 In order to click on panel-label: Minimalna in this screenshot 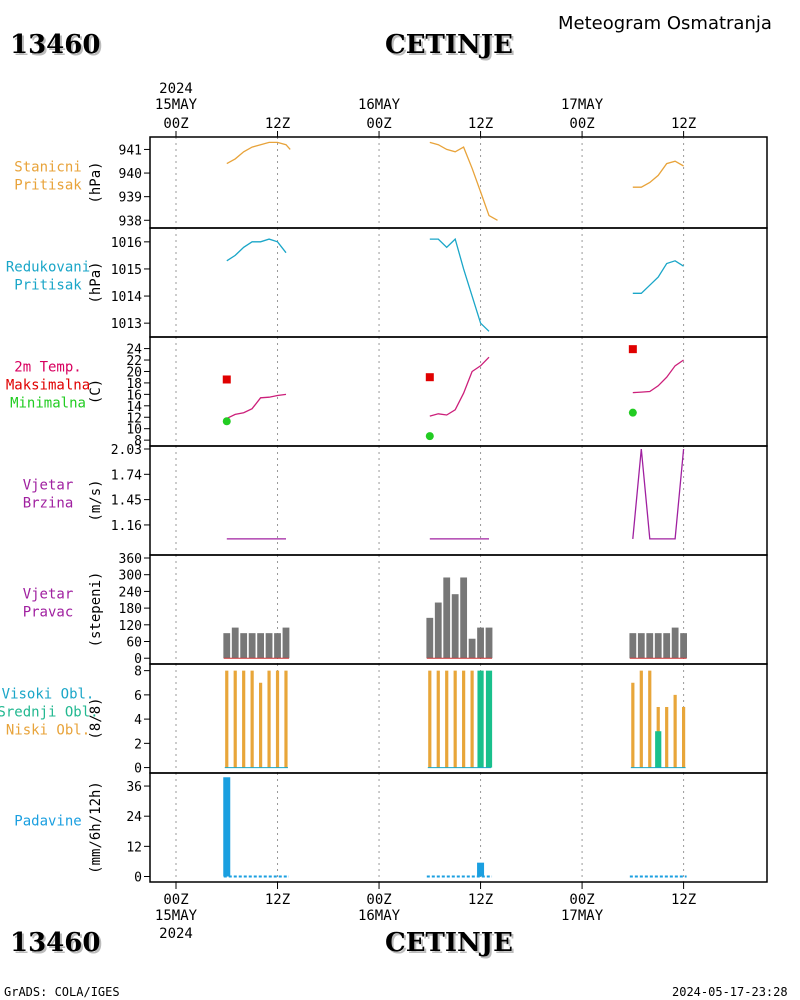, I will do `click(48, 404)`.